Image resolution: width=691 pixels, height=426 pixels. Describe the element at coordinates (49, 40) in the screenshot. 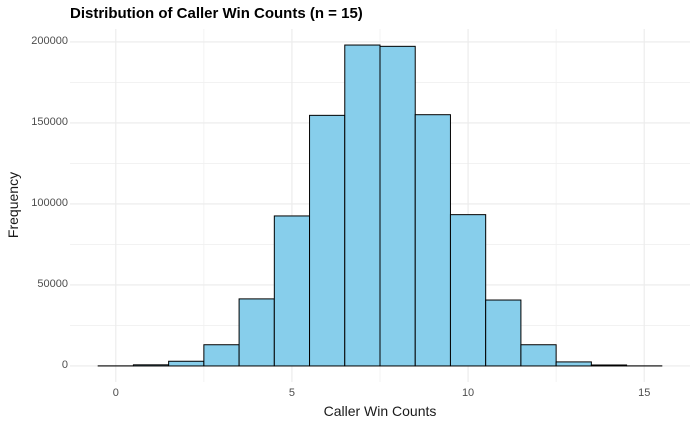

I see `y-tick-label: 200000` at that location.